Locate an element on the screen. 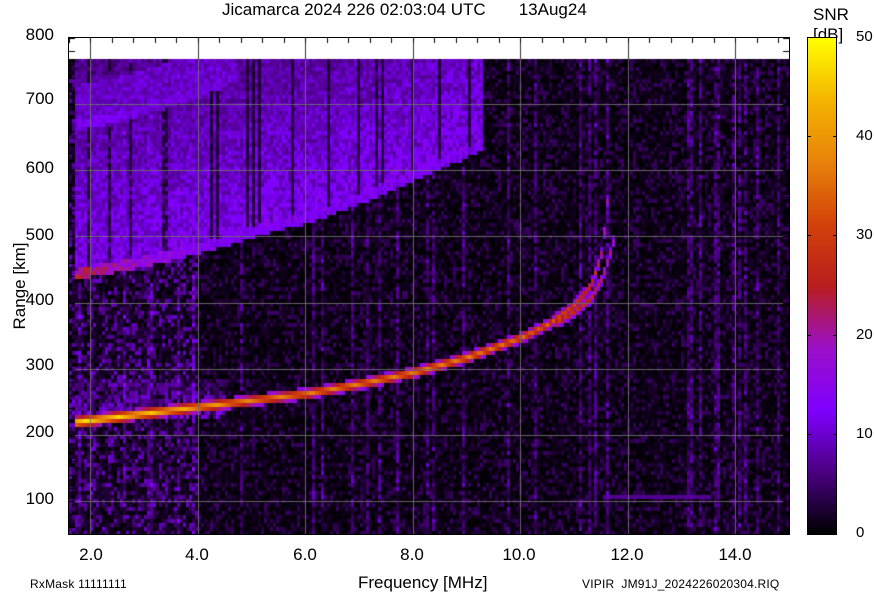  y-tick-label: 600 is located at coordinates (39, 167).